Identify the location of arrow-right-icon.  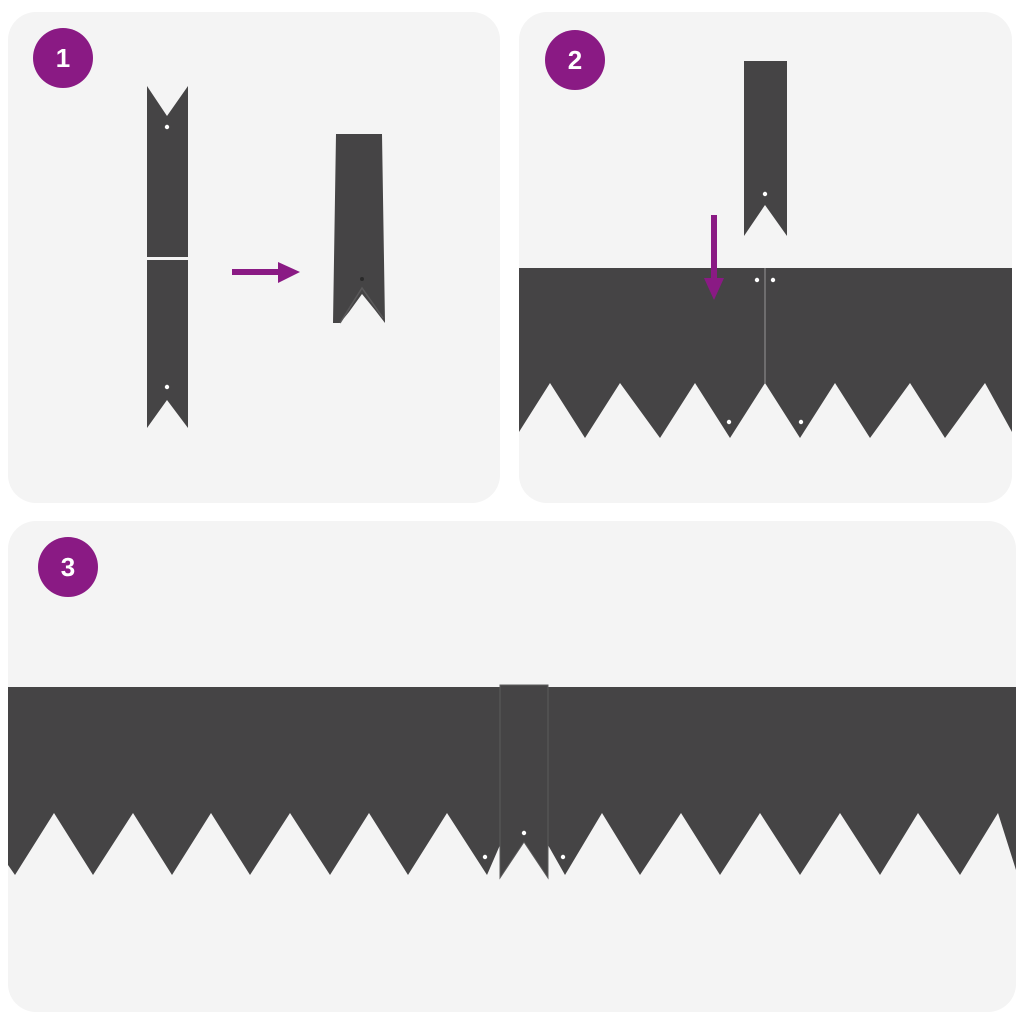
(266, 272).